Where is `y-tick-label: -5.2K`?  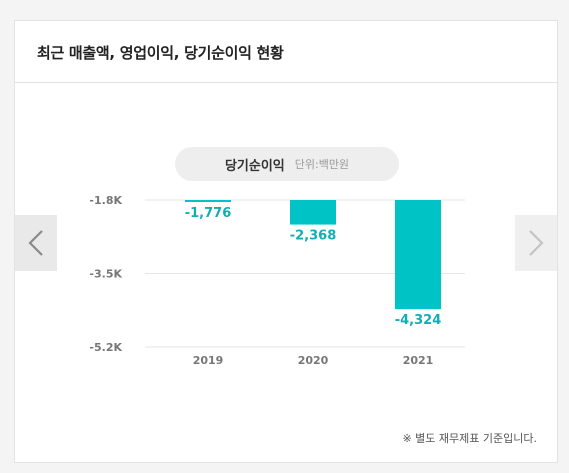 y-tick-label: -5.2K is located at coordinates (105, 347).